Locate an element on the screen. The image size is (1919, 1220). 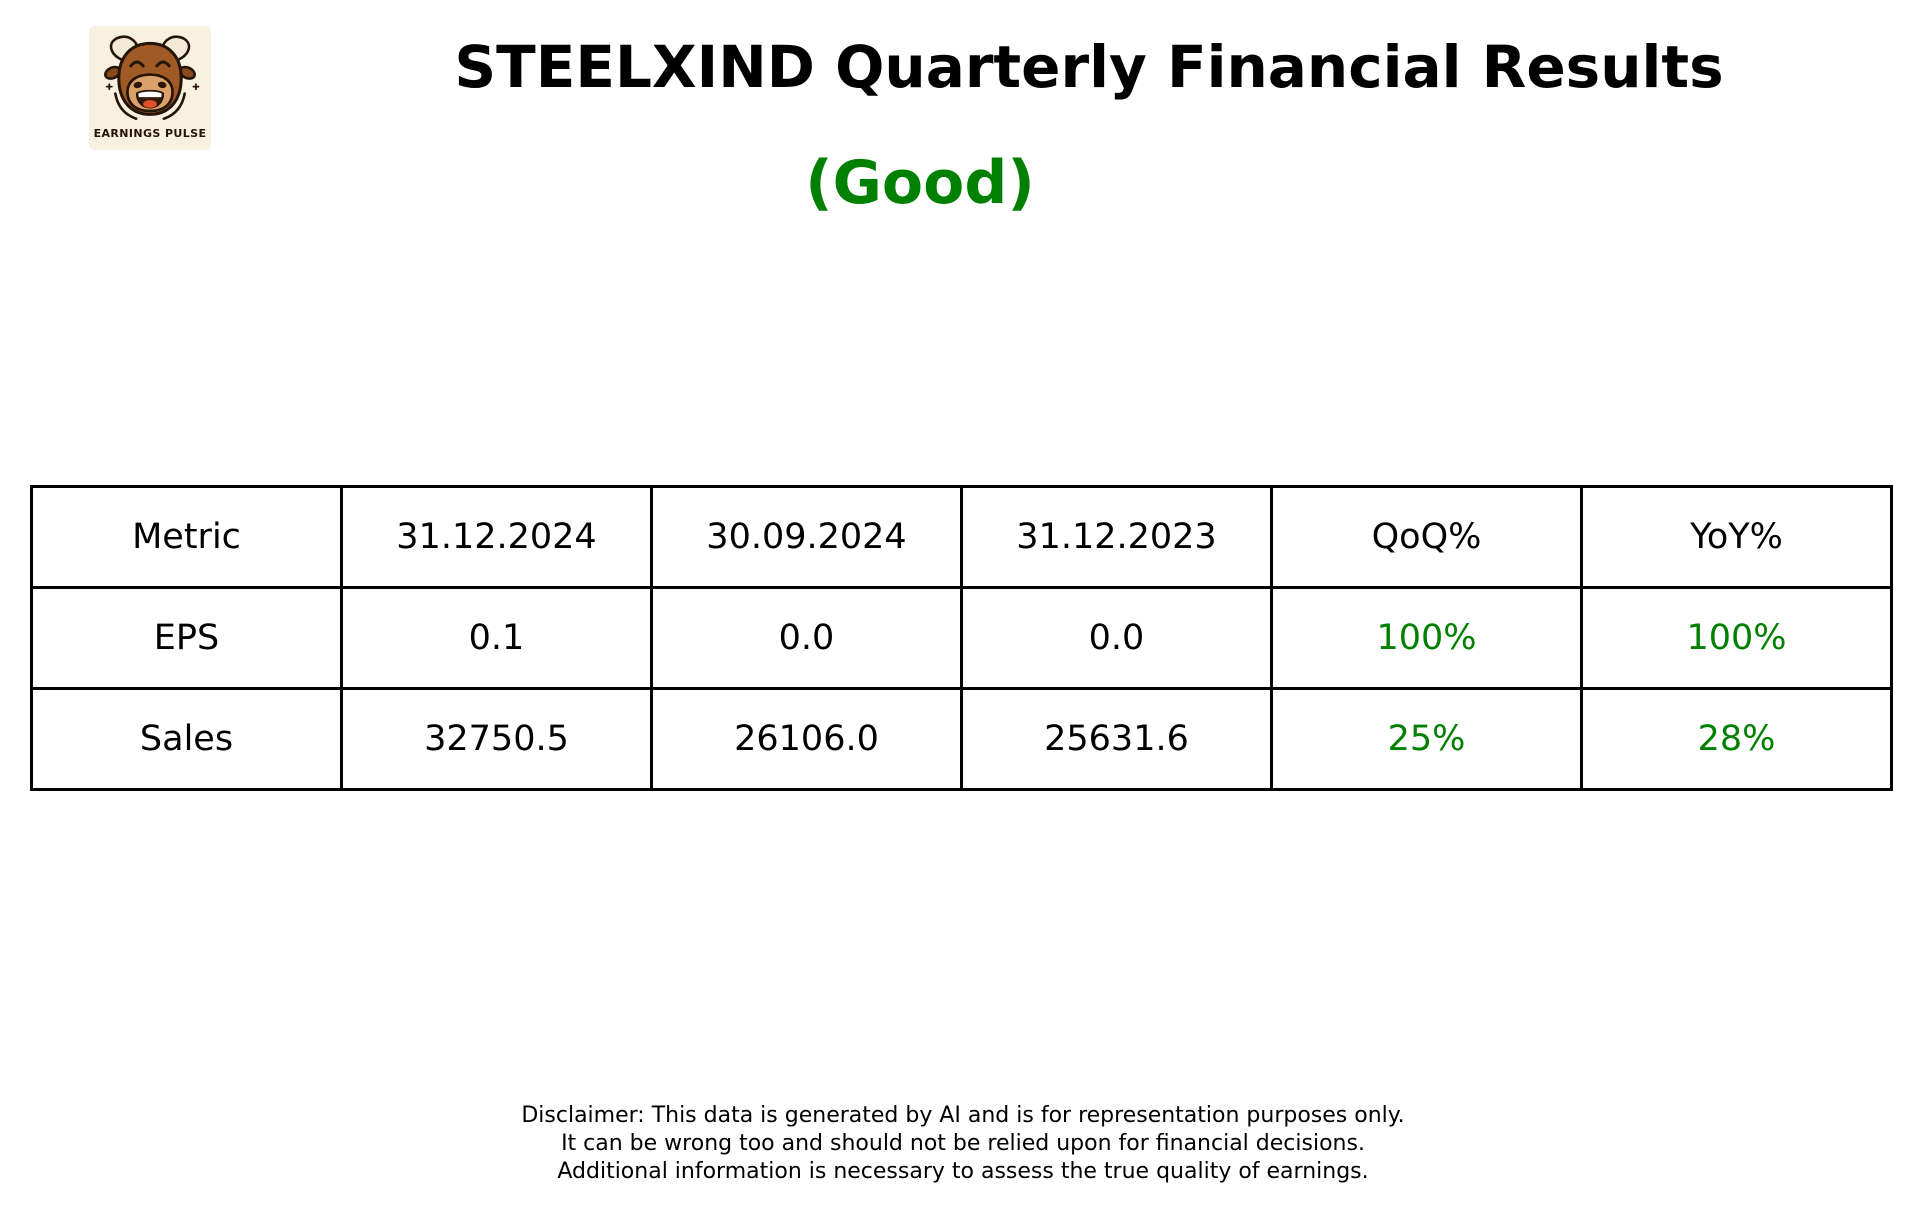
earnings-pulse-logo: EARNINGS PULSE is located at coordinates (150, 88).